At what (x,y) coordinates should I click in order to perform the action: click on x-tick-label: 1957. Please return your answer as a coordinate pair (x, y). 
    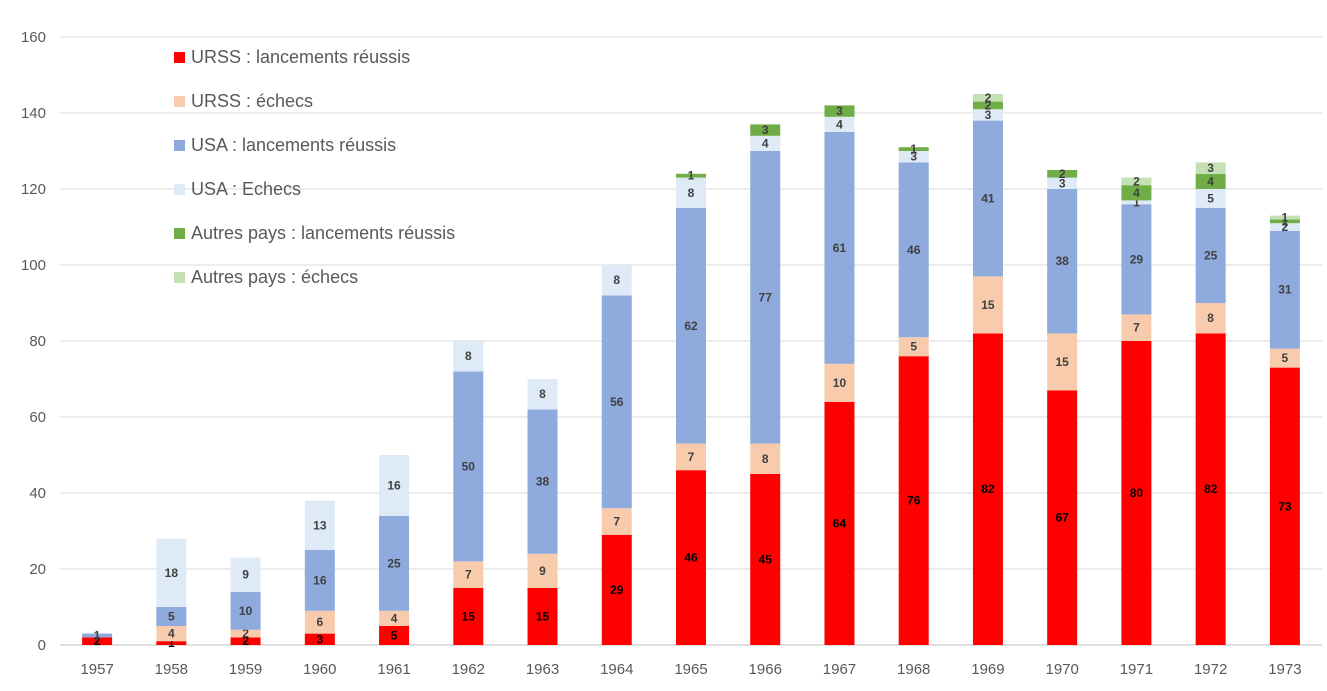
    Looking at the image, I should click on (96, 669).